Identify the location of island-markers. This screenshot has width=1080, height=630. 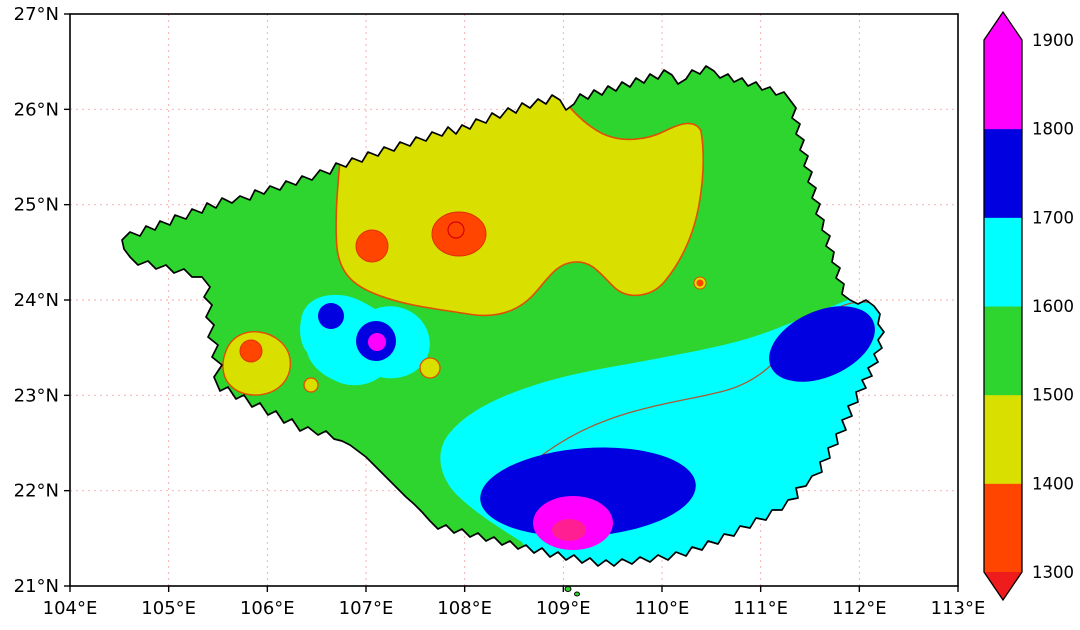
(572, 591).